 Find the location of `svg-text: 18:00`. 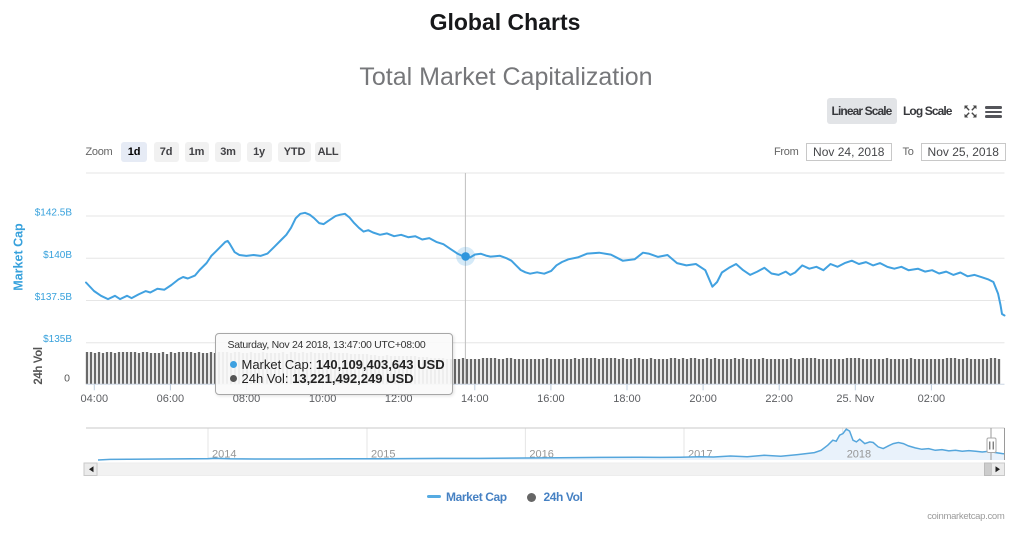

svg-text: 18:00 is located at coordinates (627, 399).